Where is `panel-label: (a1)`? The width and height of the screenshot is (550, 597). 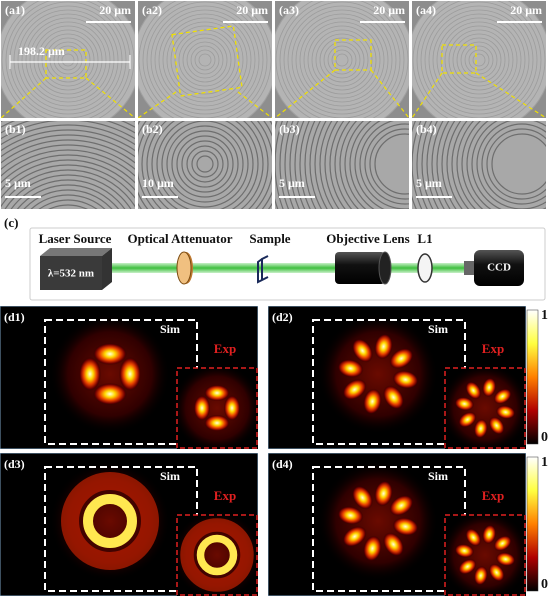
panel-label: (a1) is located at coordinates (15, 10).